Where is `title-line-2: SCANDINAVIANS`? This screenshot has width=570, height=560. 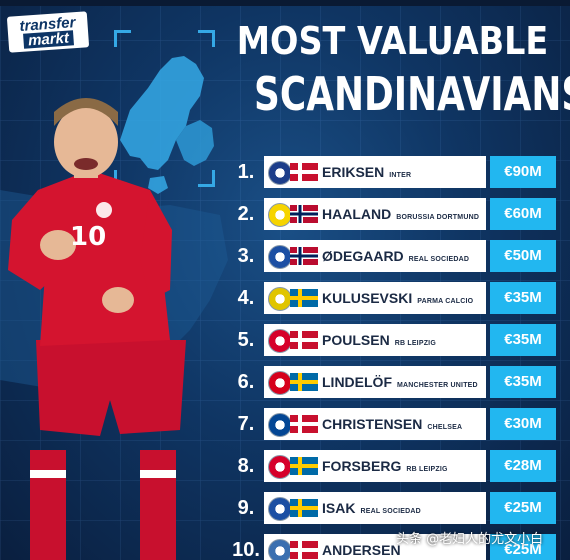
title-line-2: SCANDINAVIANS is located at coordinates (412, 94).